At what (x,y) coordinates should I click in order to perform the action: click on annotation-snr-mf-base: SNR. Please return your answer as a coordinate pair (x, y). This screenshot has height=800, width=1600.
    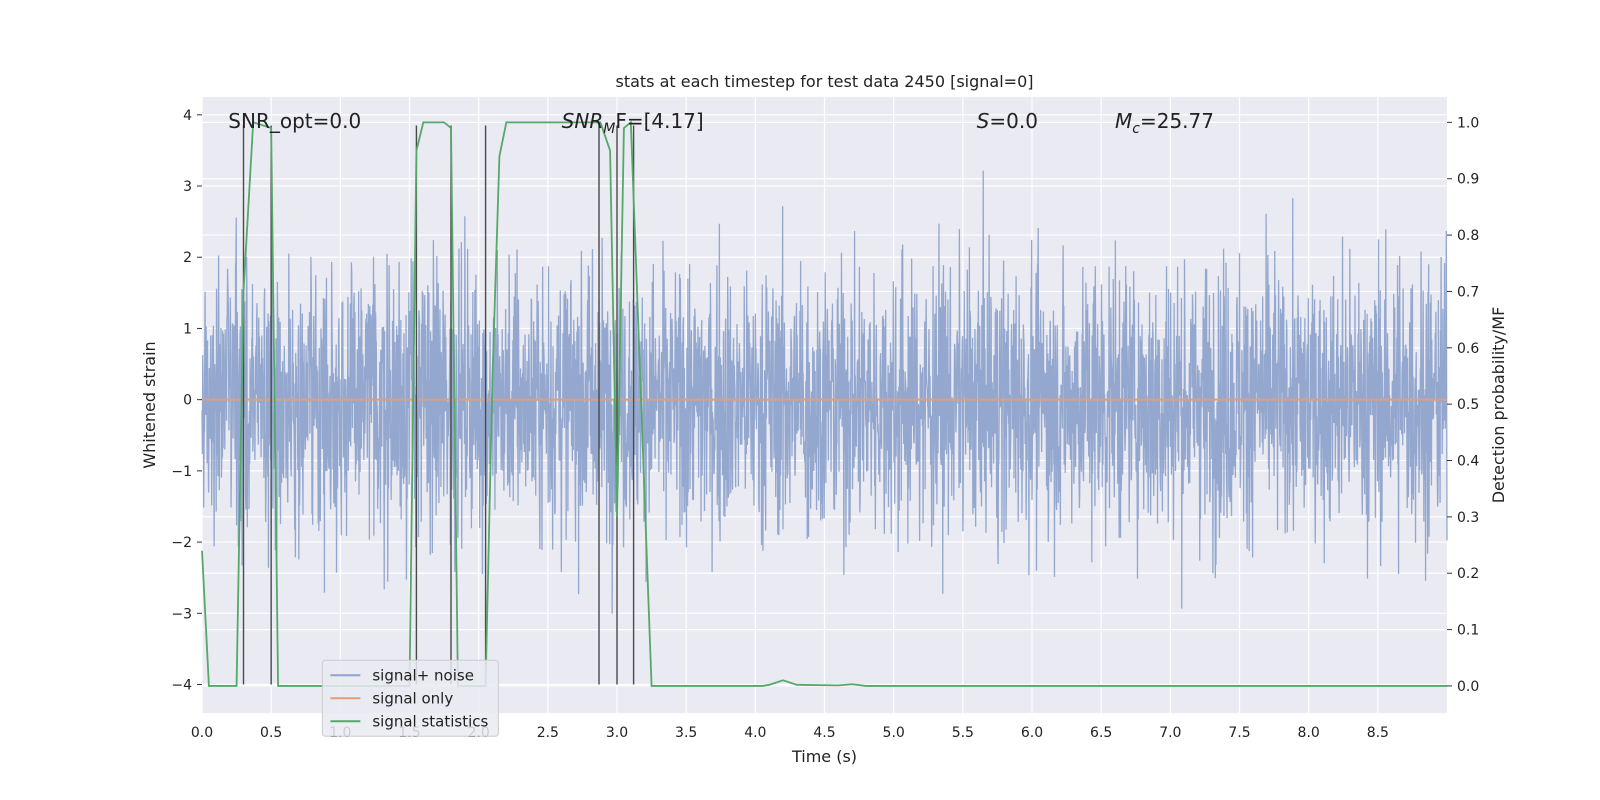
    Looking at the image, I should click on (583, 121).